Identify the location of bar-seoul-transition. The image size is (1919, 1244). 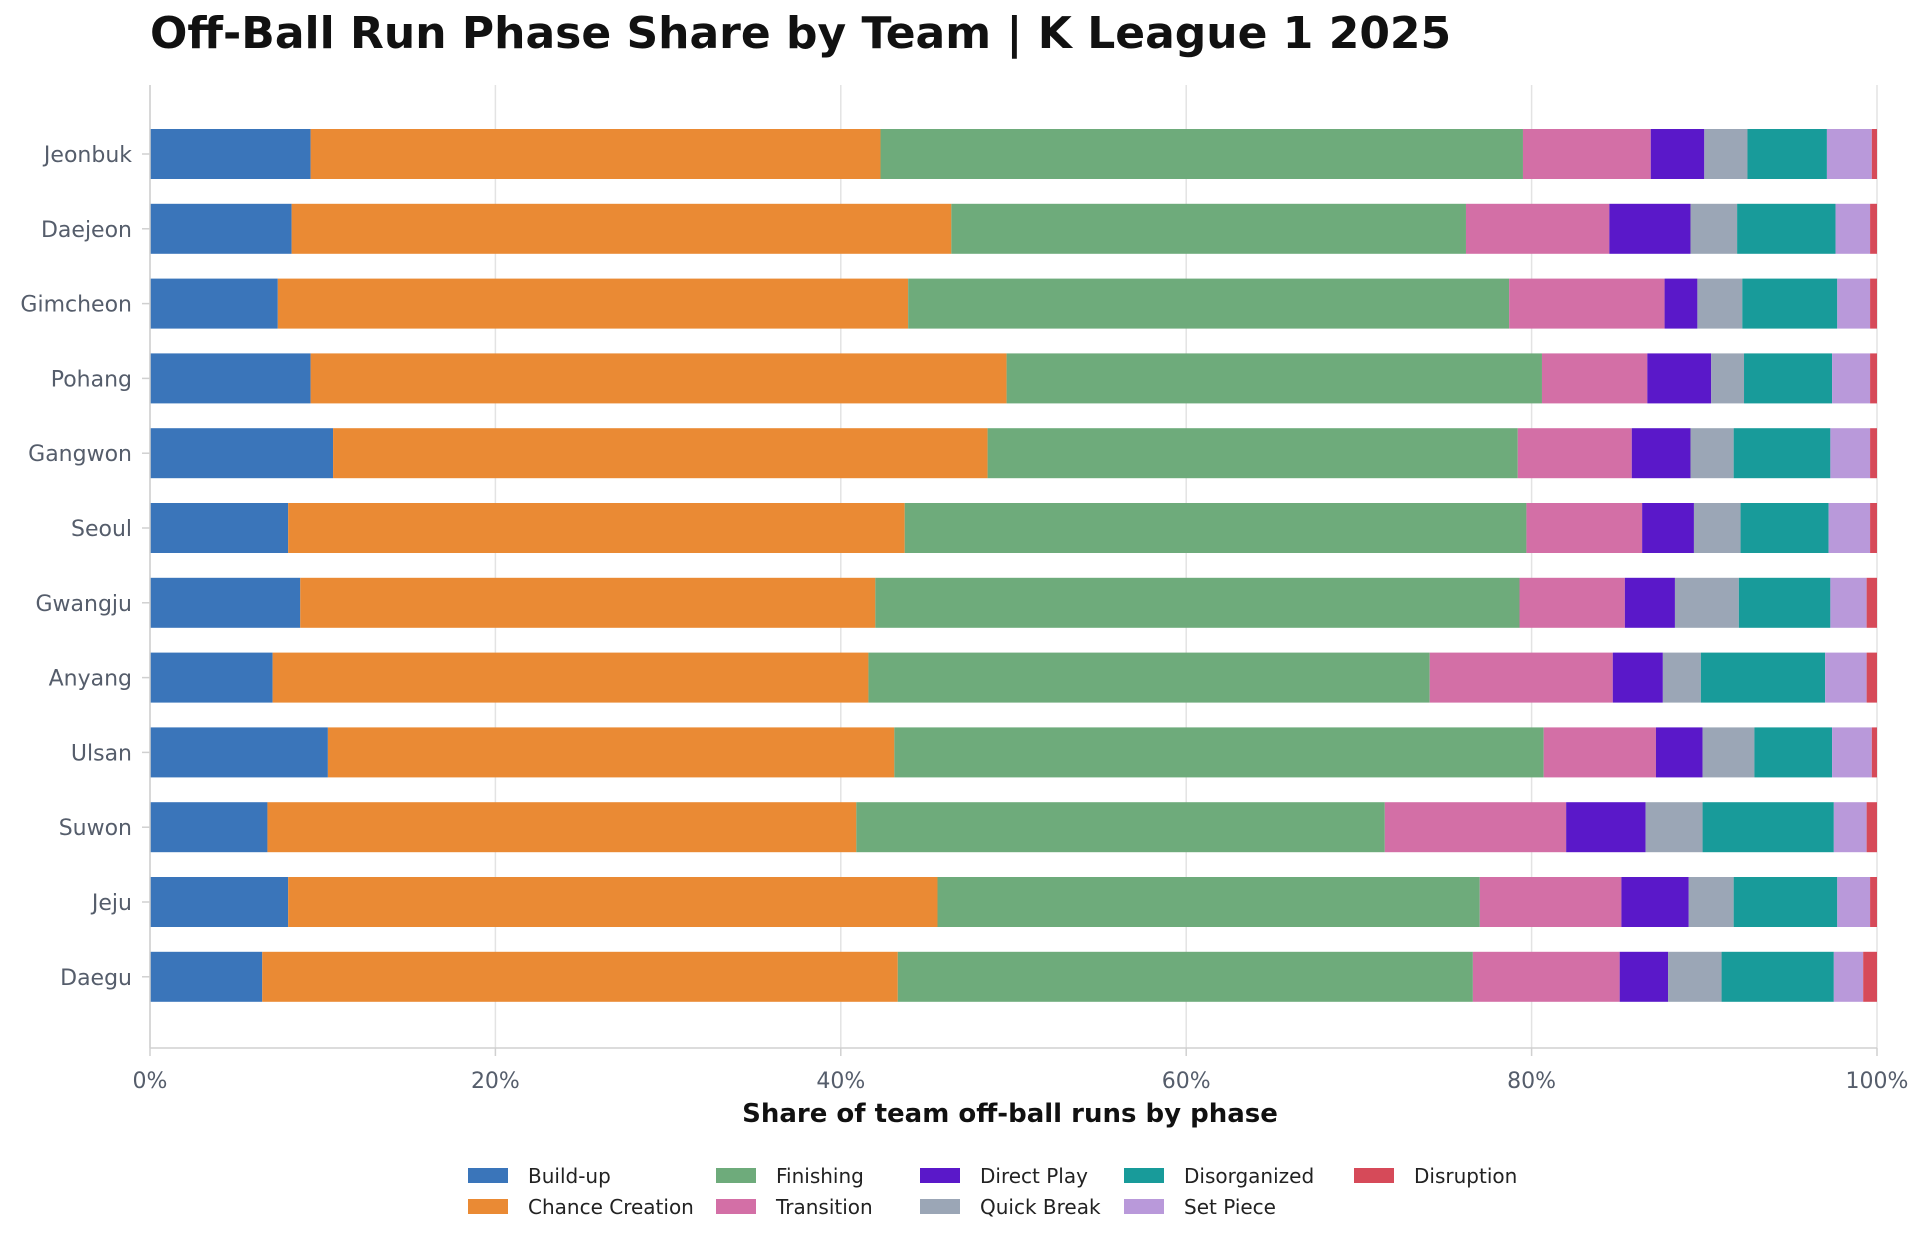
(1584, 528).